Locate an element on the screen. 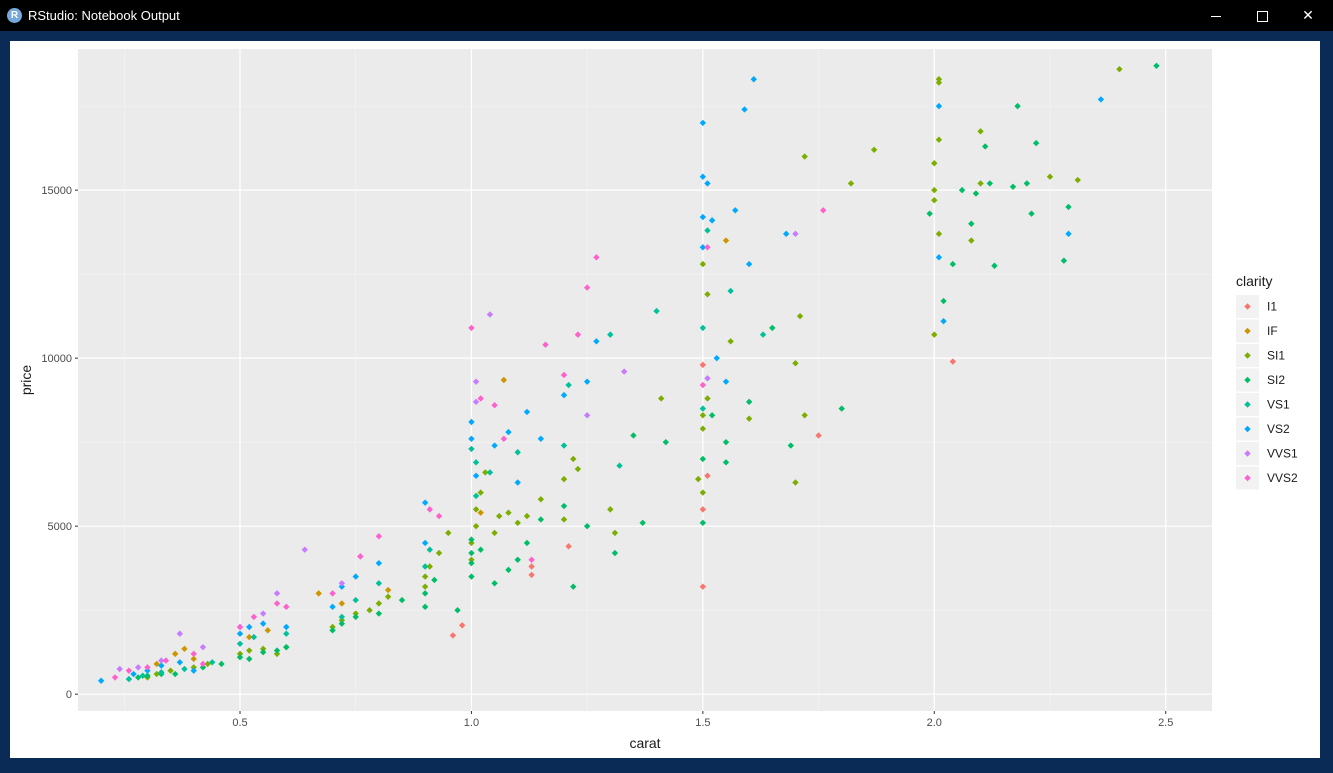 Image resolution: width=1333 pixels, height=773 pixels. y-tick-label: 15000 is located at coordinates (56, 191).